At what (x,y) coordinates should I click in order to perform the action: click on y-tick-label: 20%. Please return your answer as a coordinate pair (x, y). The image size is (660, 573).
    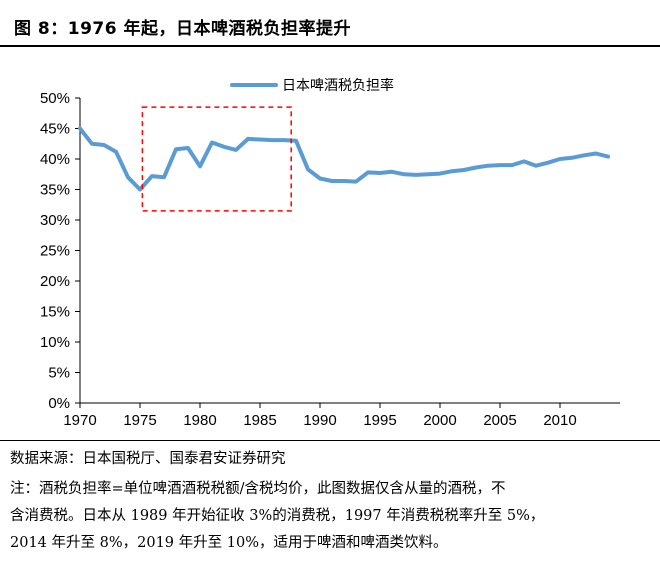
    Looking at the image, I should click on (55, 281).